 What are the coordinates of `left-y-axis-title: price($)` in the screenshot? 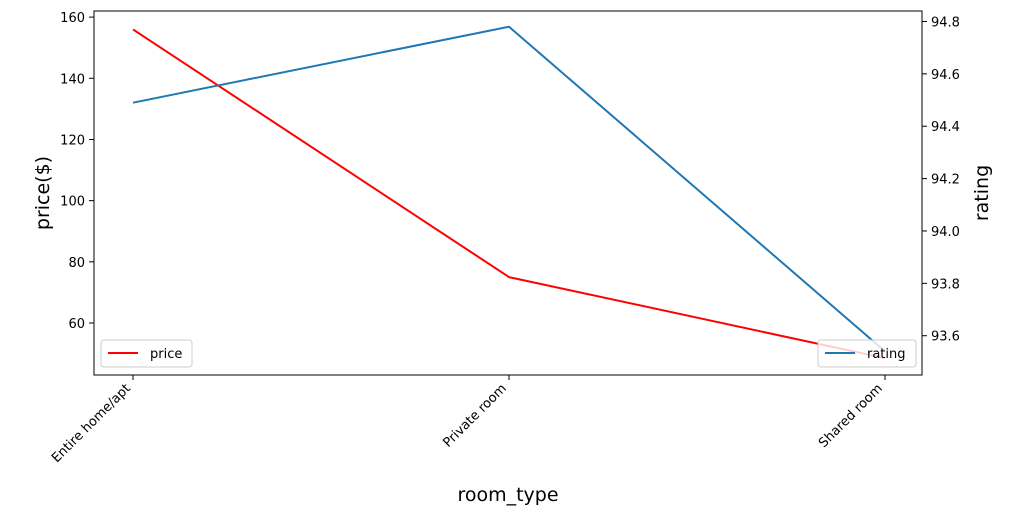 It's located at (43, 193).